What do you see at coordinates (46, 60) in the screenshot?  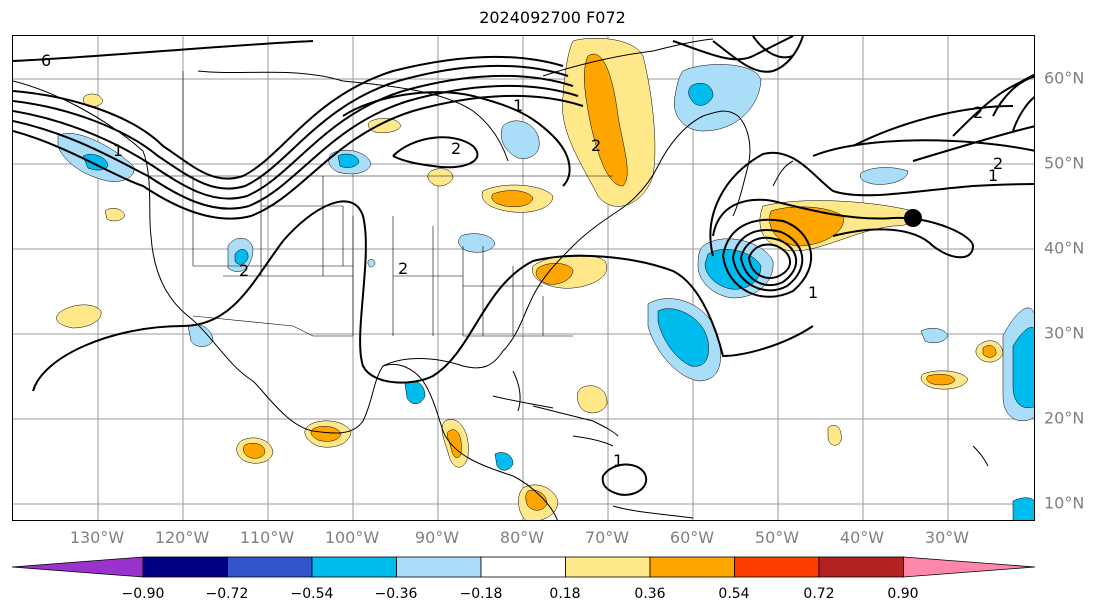 I see `contour-label: 6` at bounding box center [46, 60].